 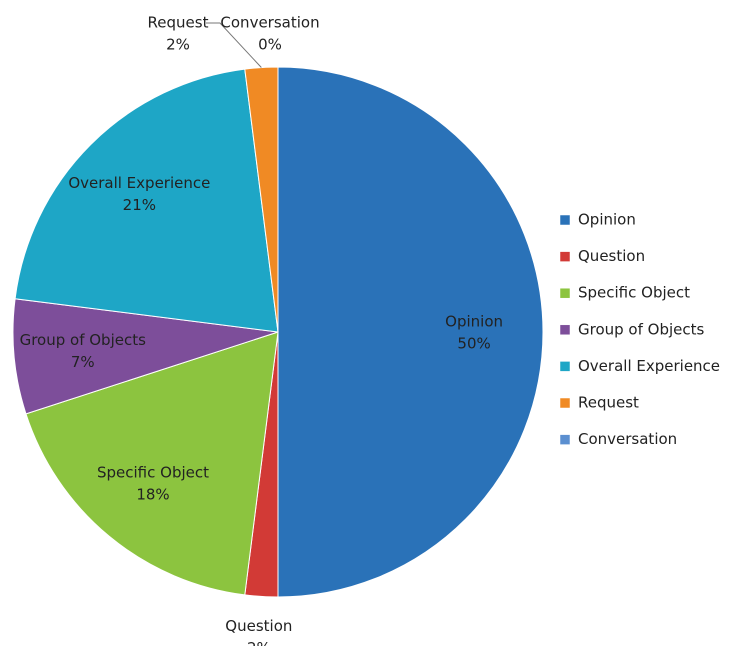 What do you see at coordinates (607, 220) in the screenshot?
I see `legend-label: Opinion` at bounding box center [607, 220].